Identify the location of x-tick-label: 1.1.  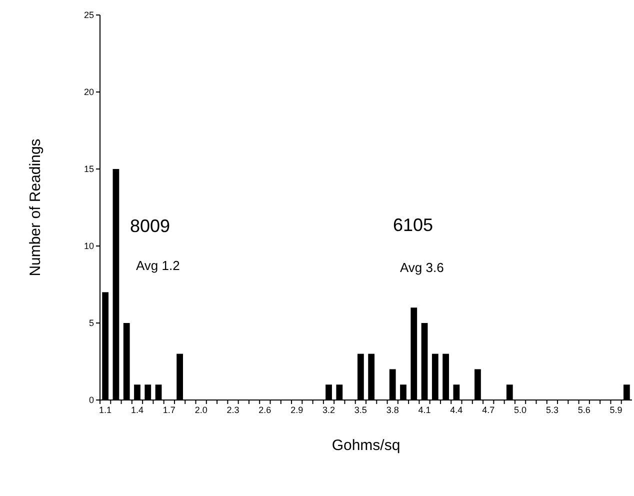
(105, 410).